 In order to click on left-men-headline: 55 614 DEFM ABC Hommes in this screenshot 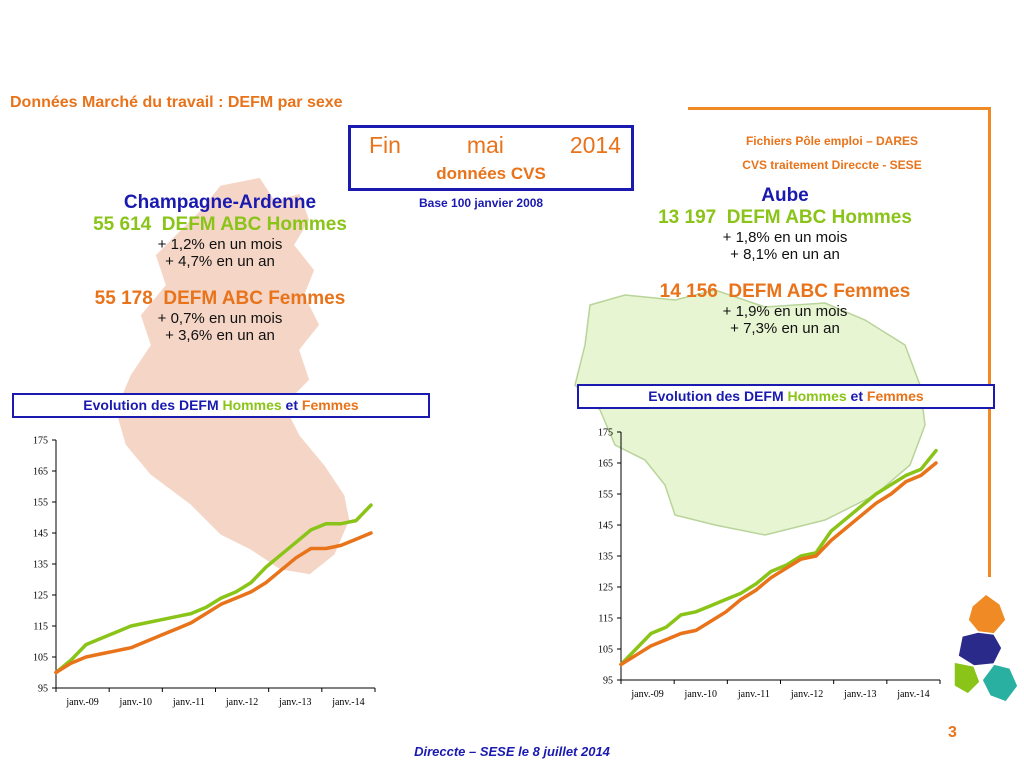, I will do `click(220, 225)`.